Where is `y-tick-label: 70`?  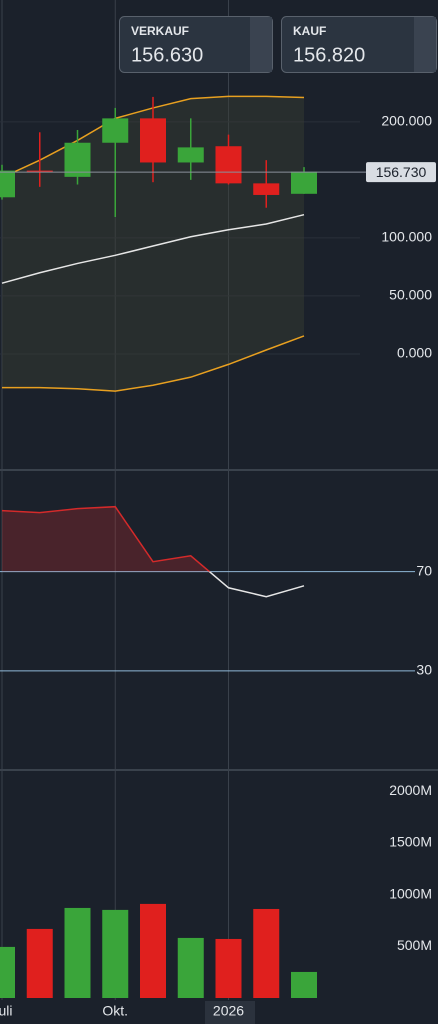 y-tick-label: 70 is located at coordinates (424, 570).